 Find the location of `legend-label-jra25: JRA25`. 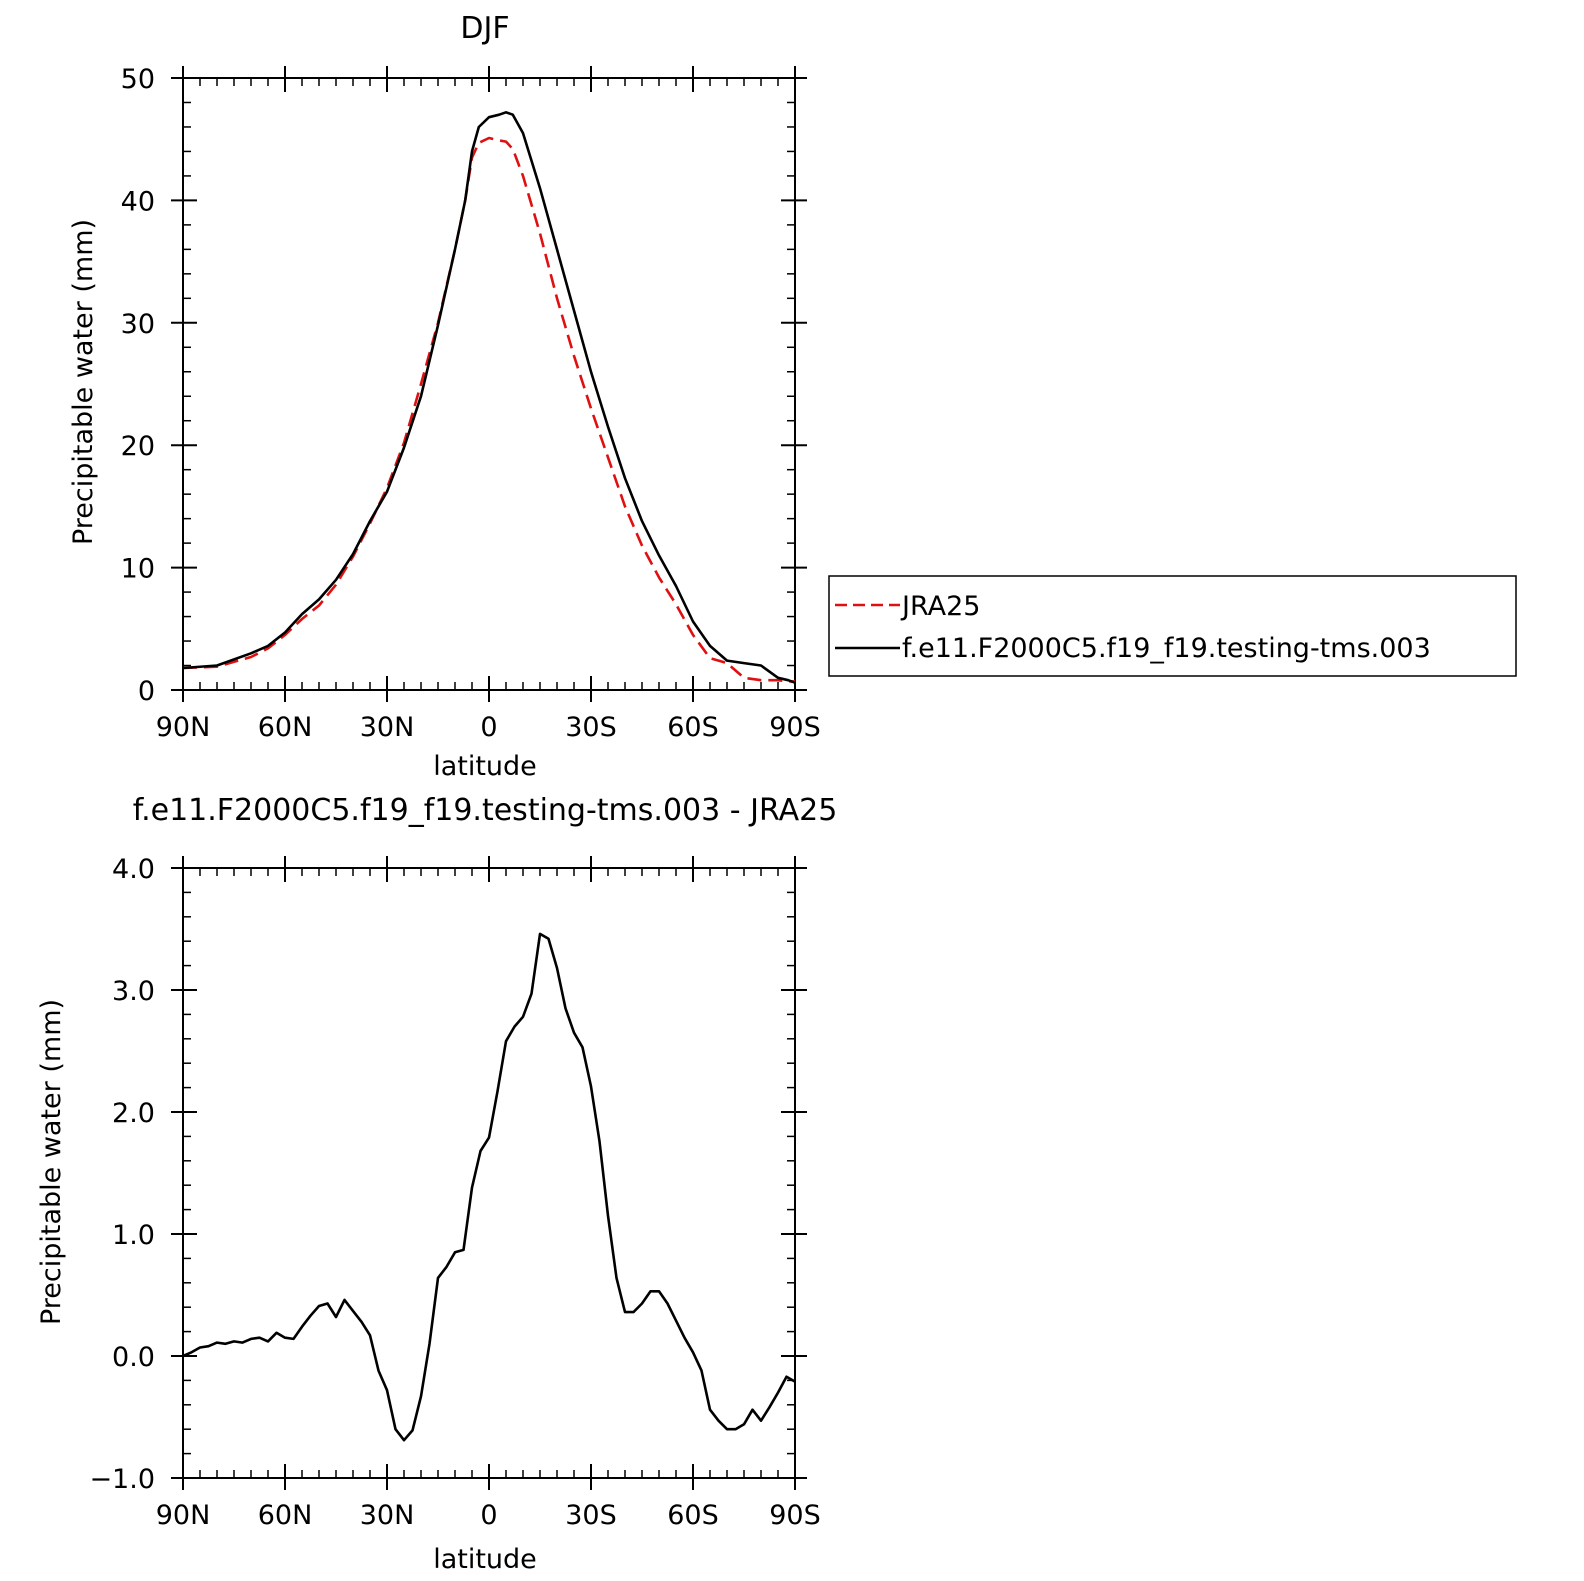

legend-label-jra25: JRA25 is located at coordinates (940, 606).